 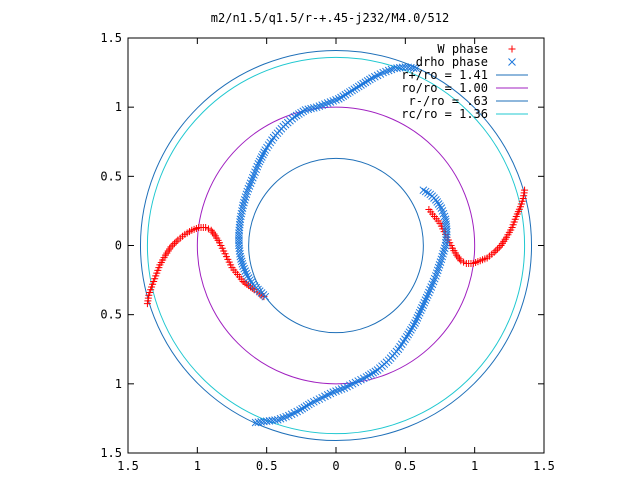 I want to click on legend-label: ro/ro = 1.00, so click(x=444, y=88).